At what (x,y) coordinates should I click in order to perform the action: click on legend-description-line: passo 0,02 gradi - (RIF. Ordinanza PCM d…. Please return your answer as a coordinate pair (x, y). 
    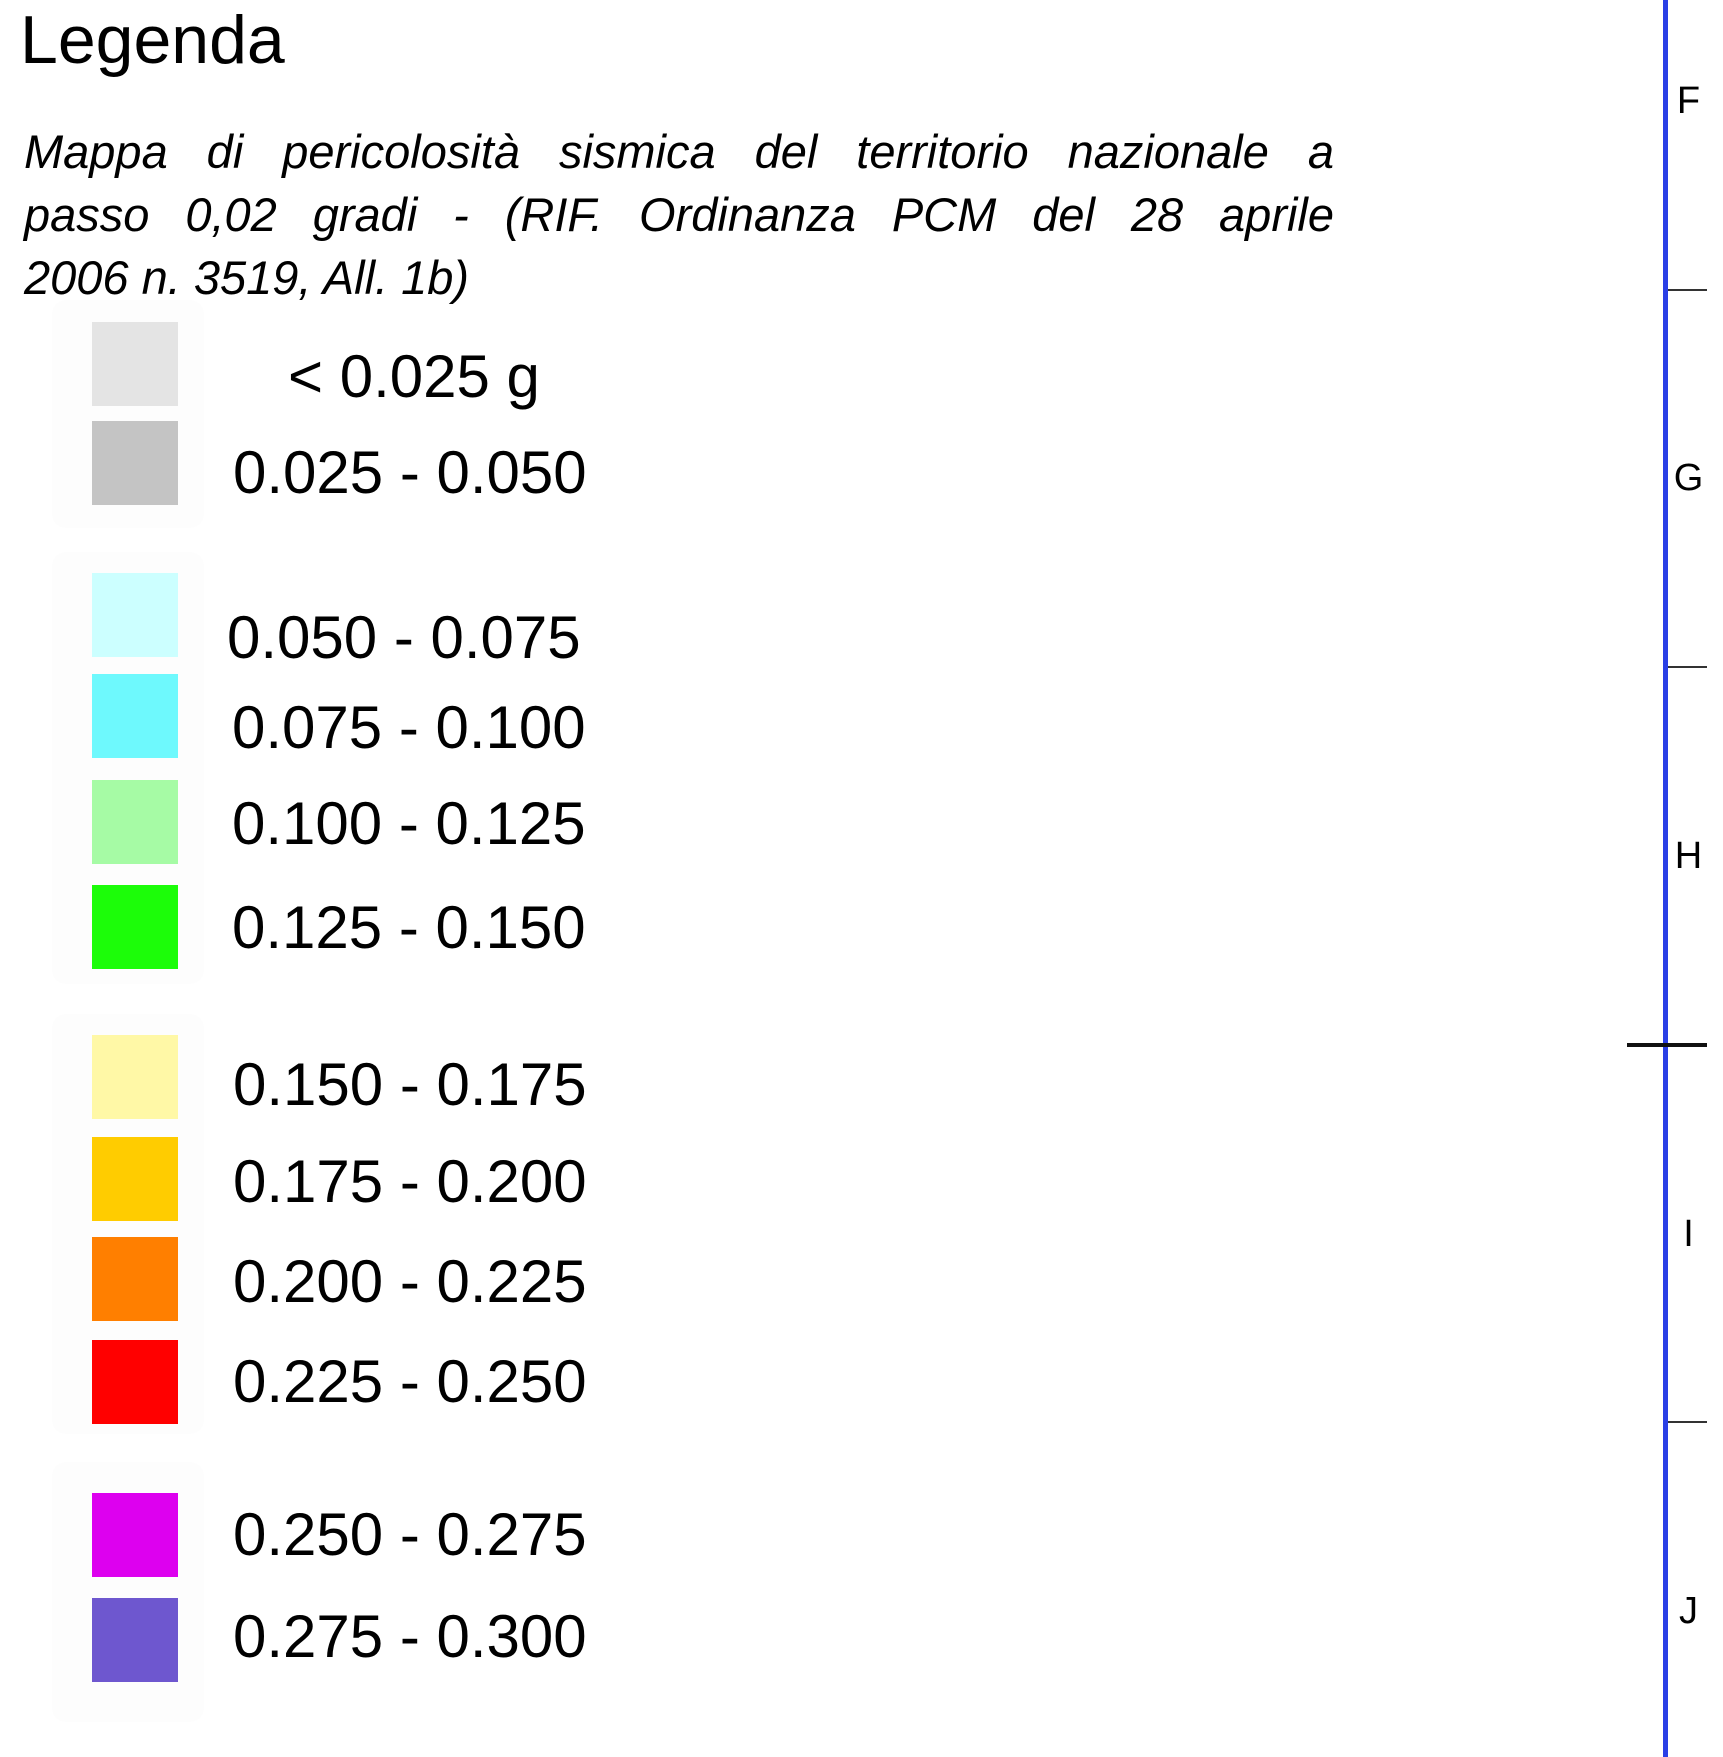
    Looking at the image, I should click on (679, 214).